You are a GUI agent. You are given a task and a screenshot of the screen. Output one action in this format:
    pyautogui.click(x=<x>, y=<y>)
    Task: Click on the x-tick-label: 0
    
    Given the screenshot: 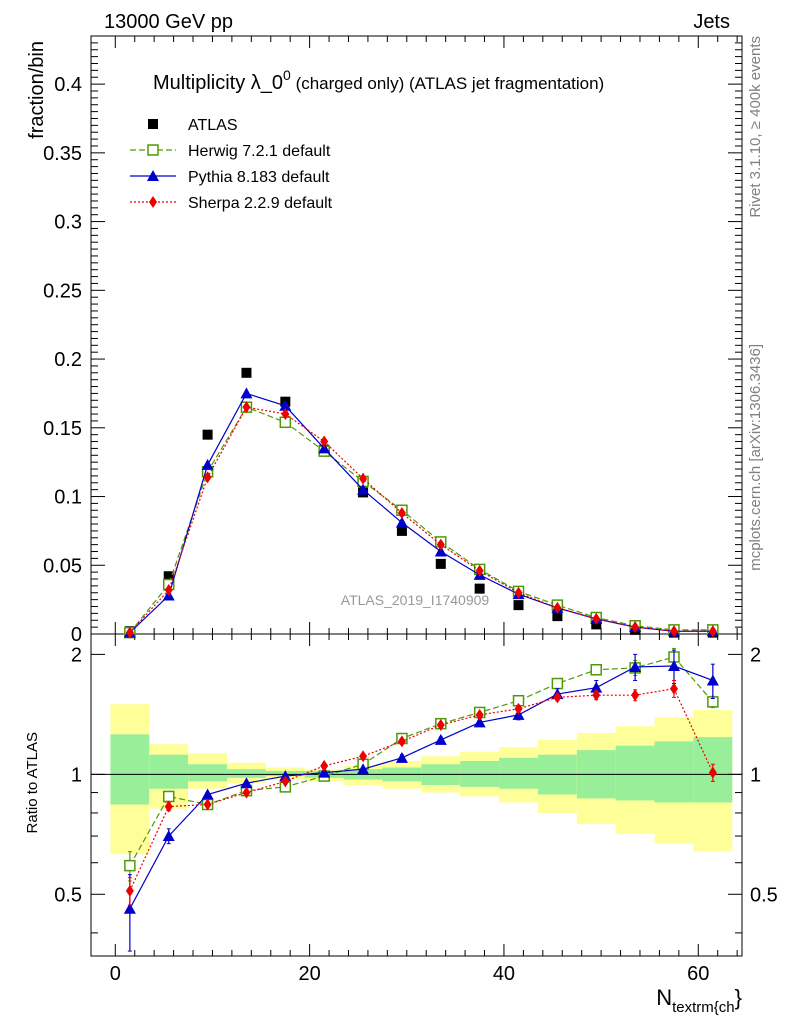 What is the action you would take?
    pyautogui.click(x=115, y=974)
    